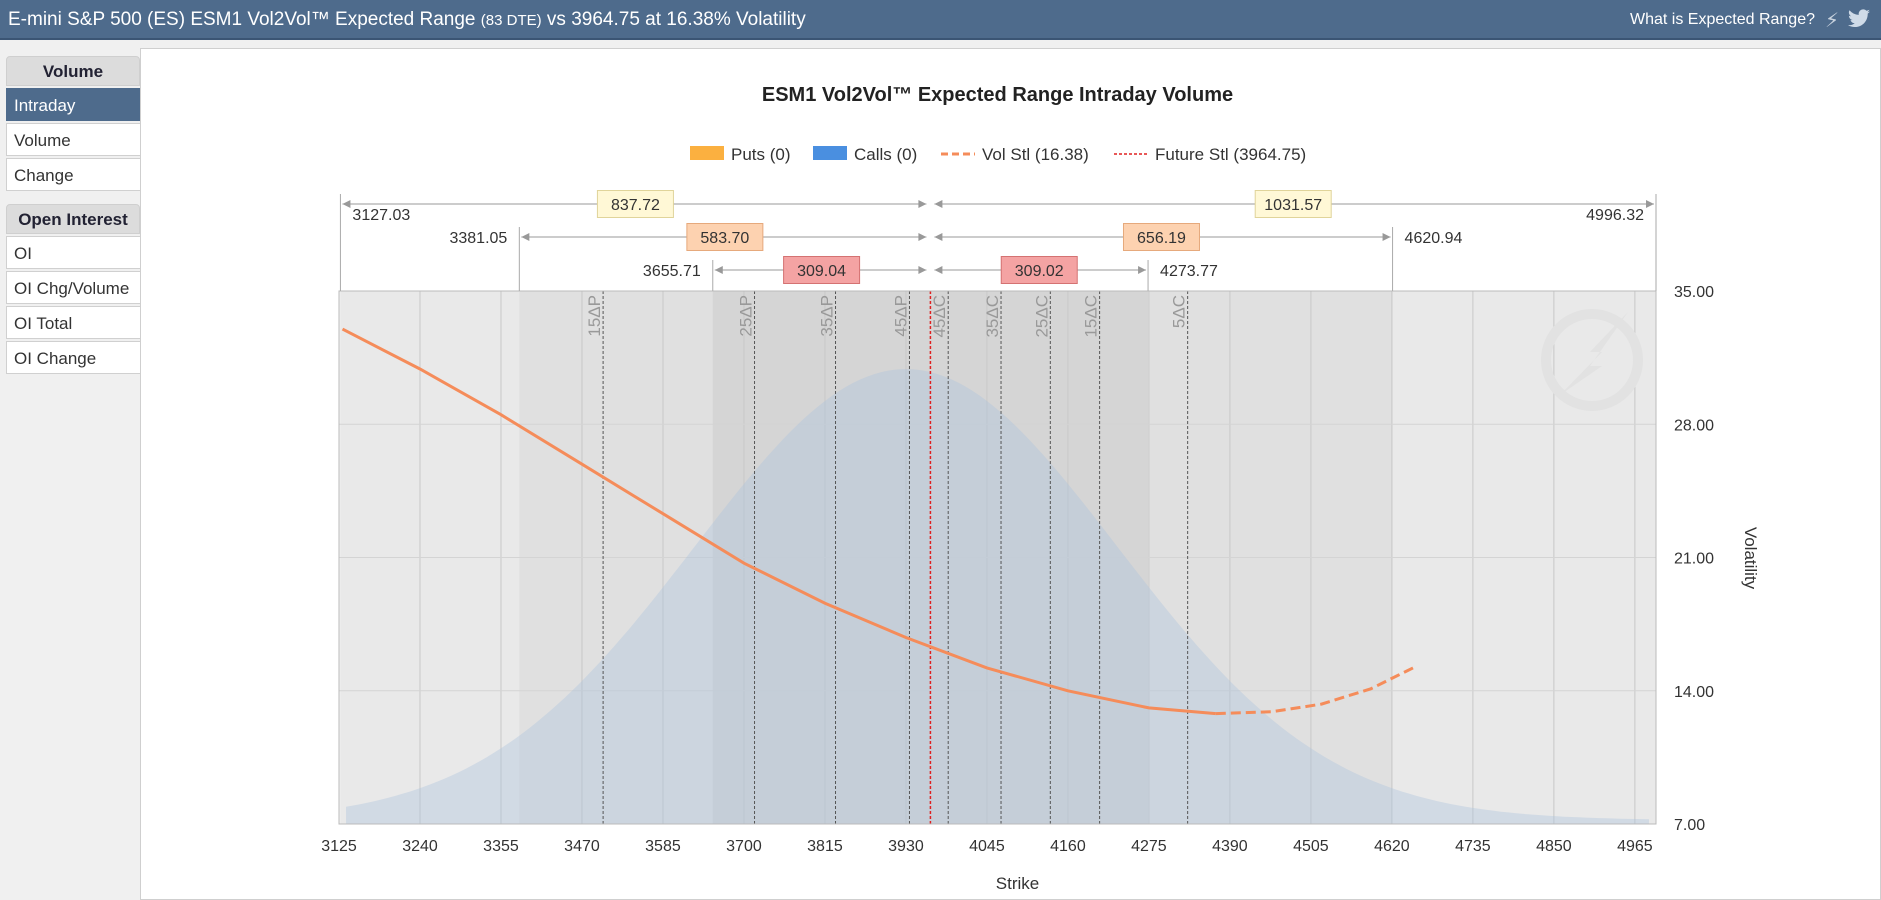  I want to click on delta-label-4: 45ΔC, so click(939, 316).